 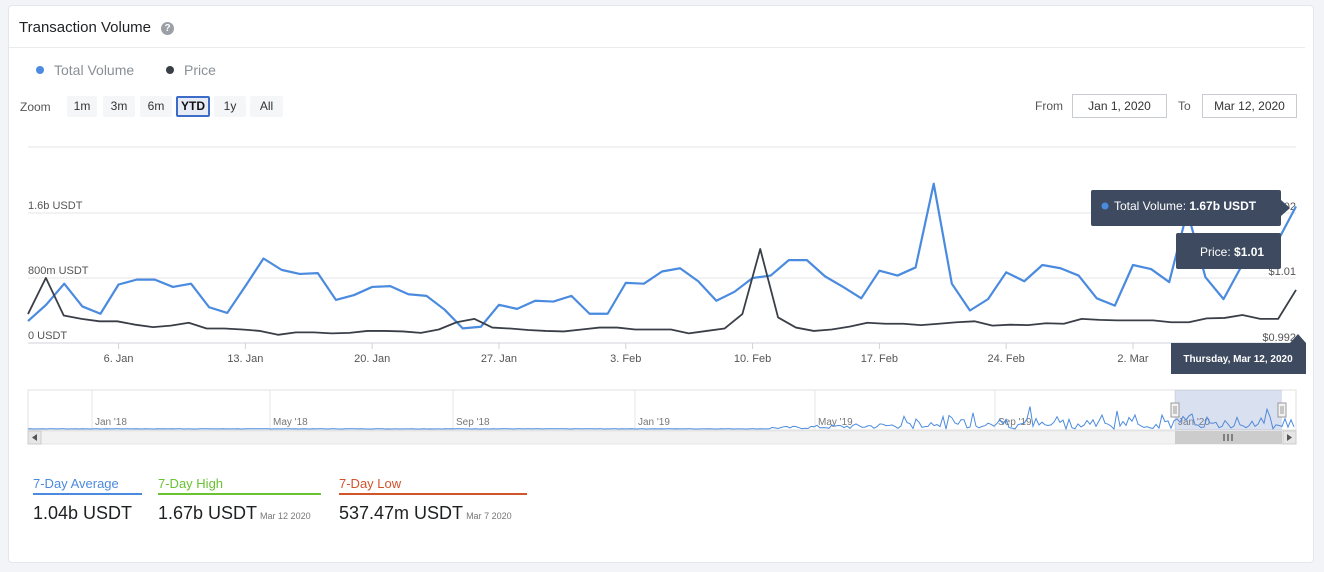 I want to click on zoom-ytd-button: YTD, so click(x=193, y=106).